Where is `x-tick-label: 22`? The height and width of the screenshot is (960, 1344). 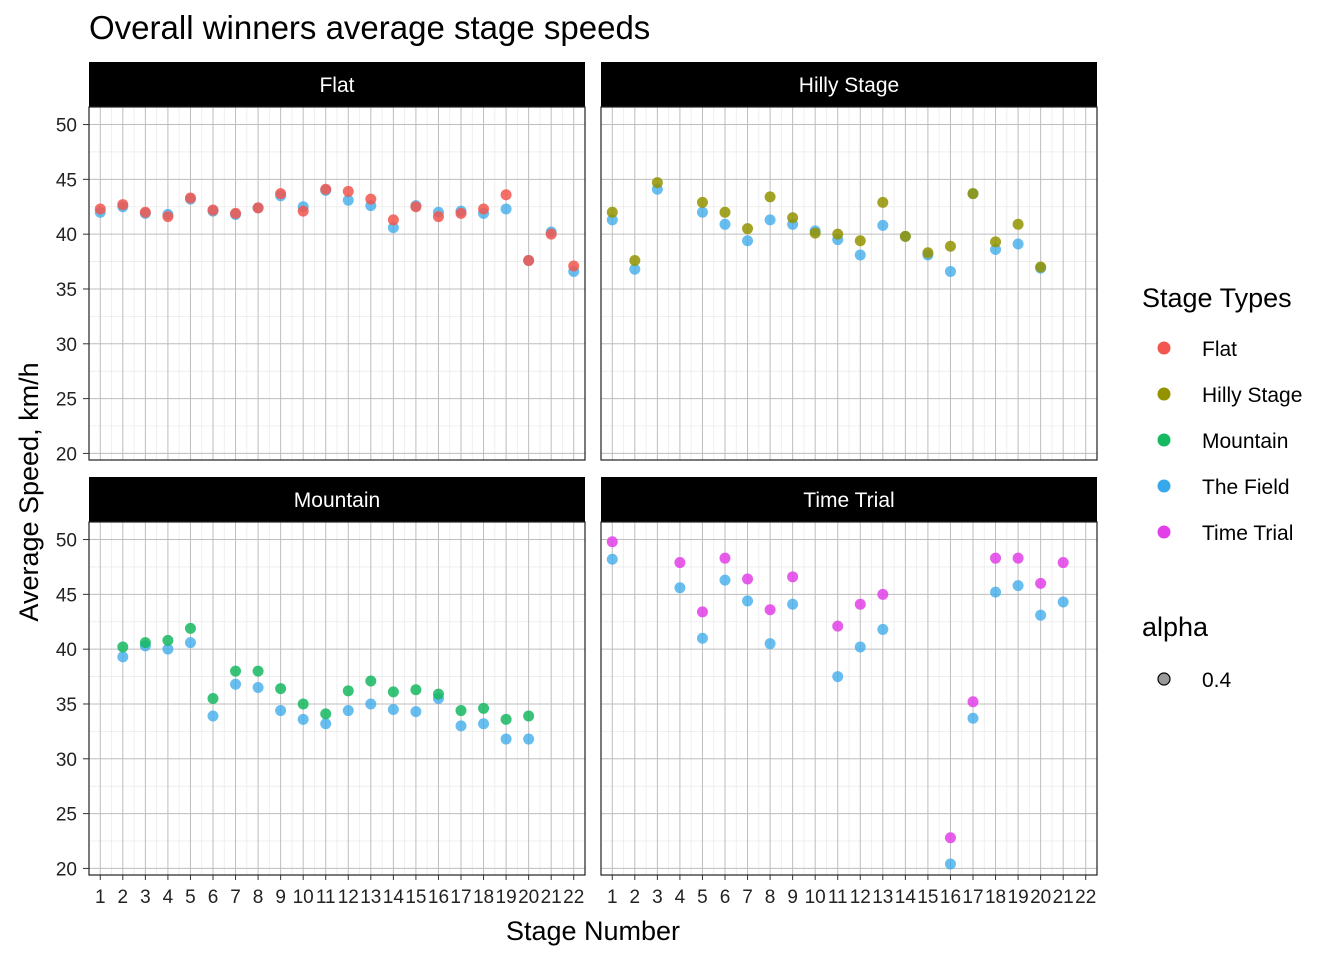 x-tick-label: 22 is located at coordinates (573, 897).